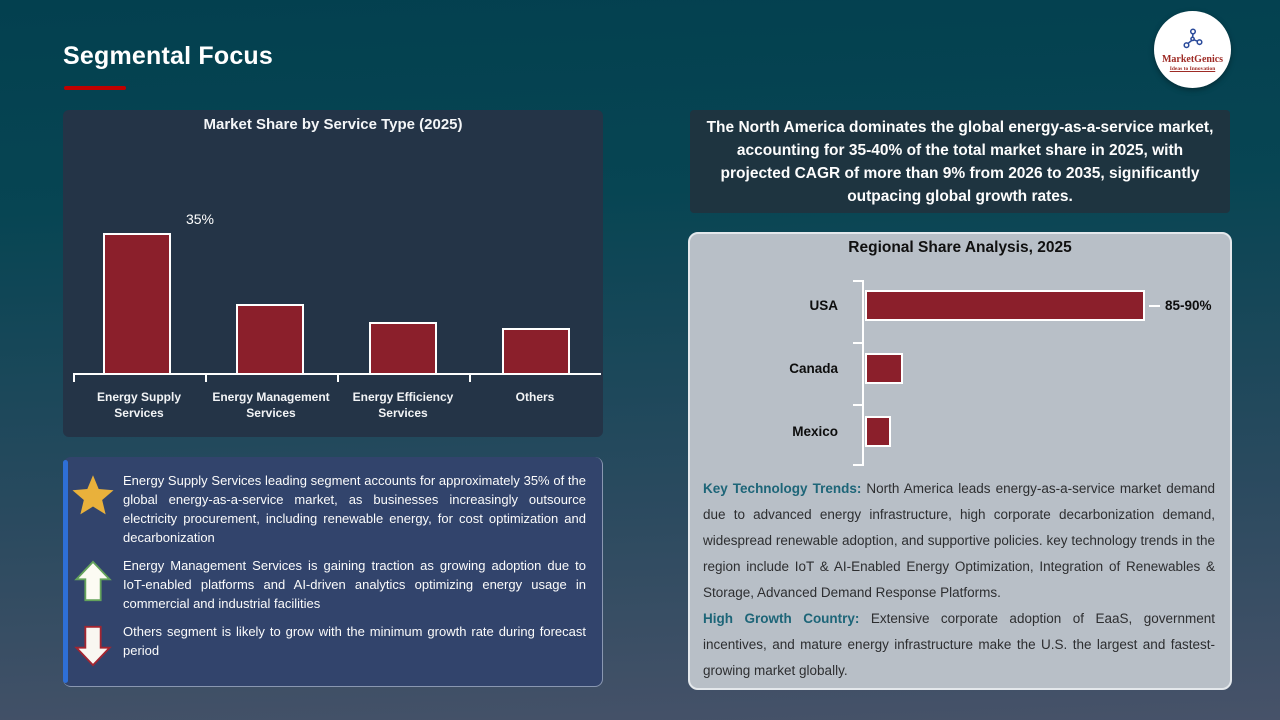 The image size is (1280, 720). I want to click on bar-energy-efficiency-services, so click(403, 348).